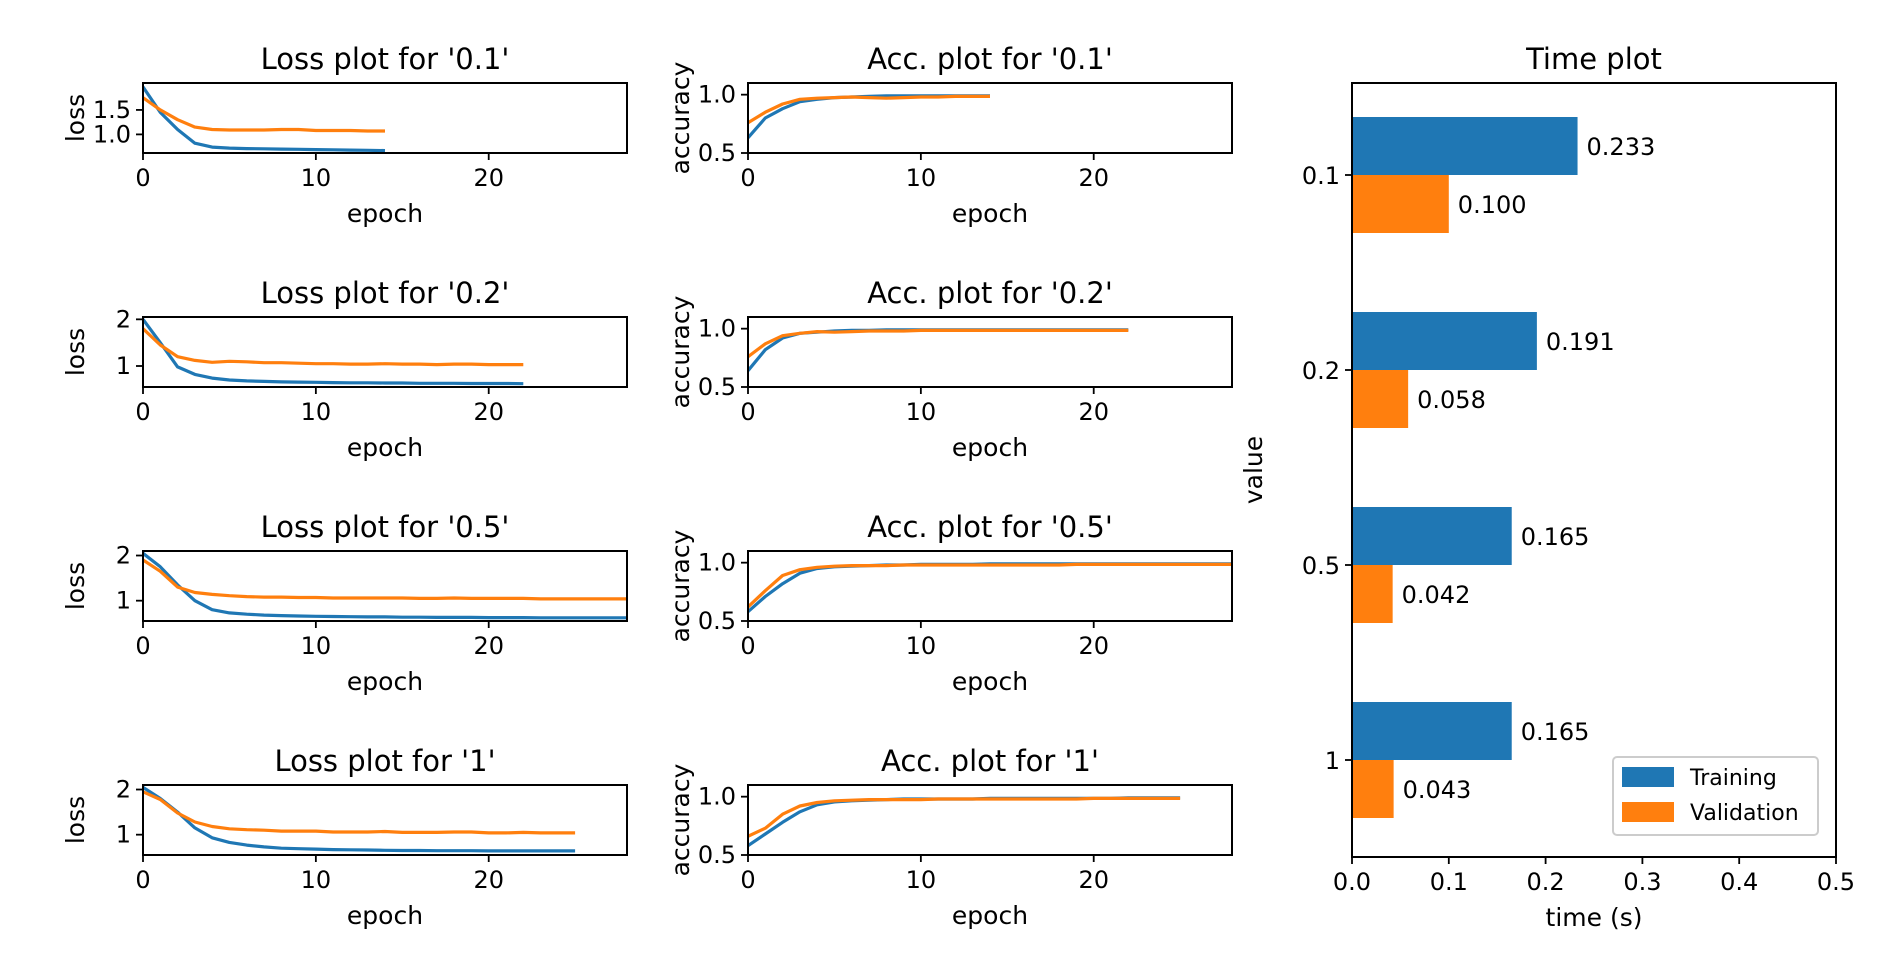 This screenshot has width=1890, height=975. What do you see at coordinates (1733, 778) in the screenshot?
I see `legend-label: Training` at bounding box center [1733, 778].